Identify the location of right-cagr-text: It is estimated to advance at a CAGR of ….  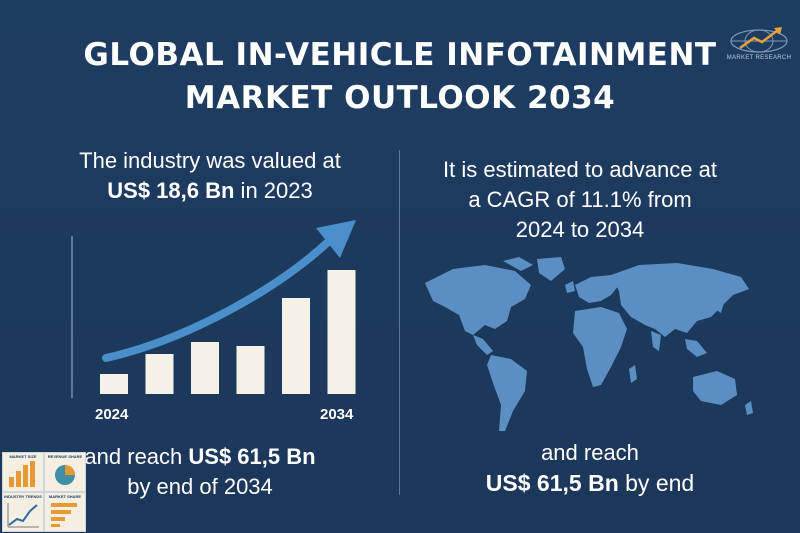
(580, 200).